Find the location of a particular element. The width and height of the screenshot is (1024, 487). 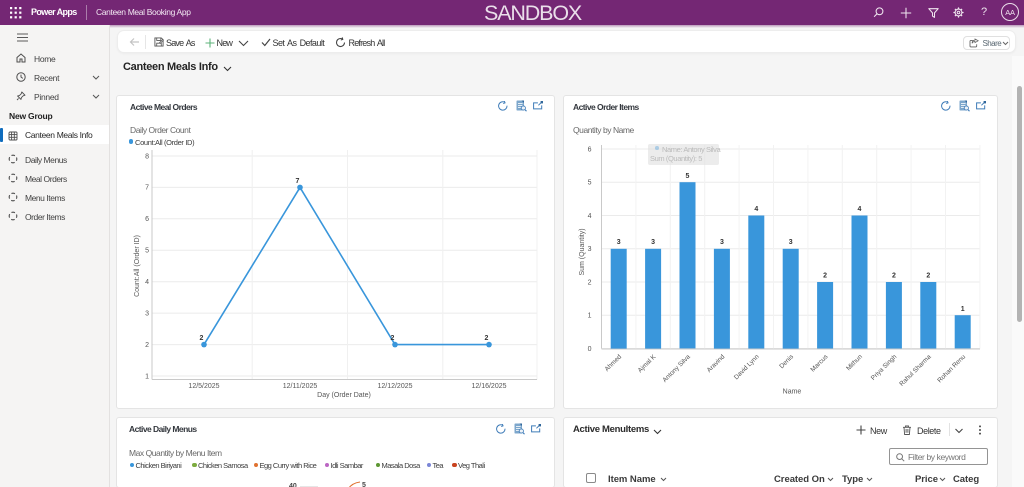

svg-text: 0 is located at coordinates (590, 349).